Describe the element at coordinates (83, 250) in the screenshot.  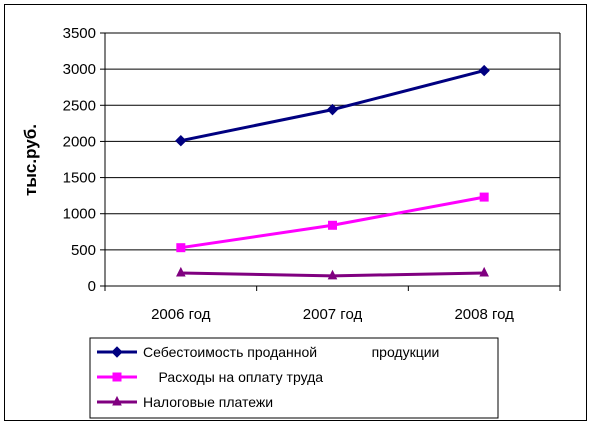
I see `y-tick-label: 500` at that location.